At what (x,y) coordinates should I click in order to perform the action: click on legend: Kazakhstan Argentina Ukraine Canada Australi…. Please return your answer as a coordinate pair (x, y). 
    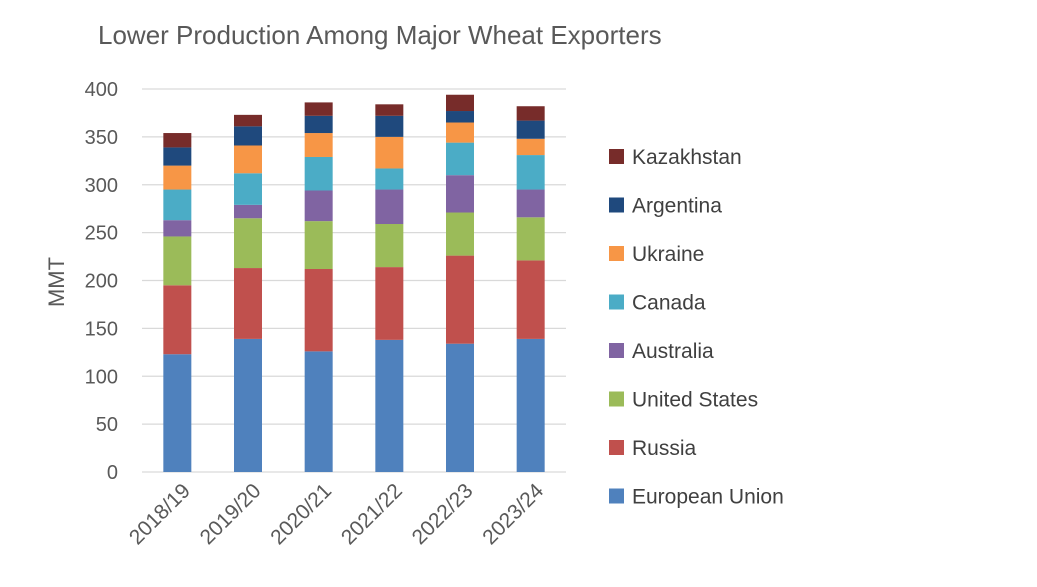
    Looking at the image, I should click on (696, 327).